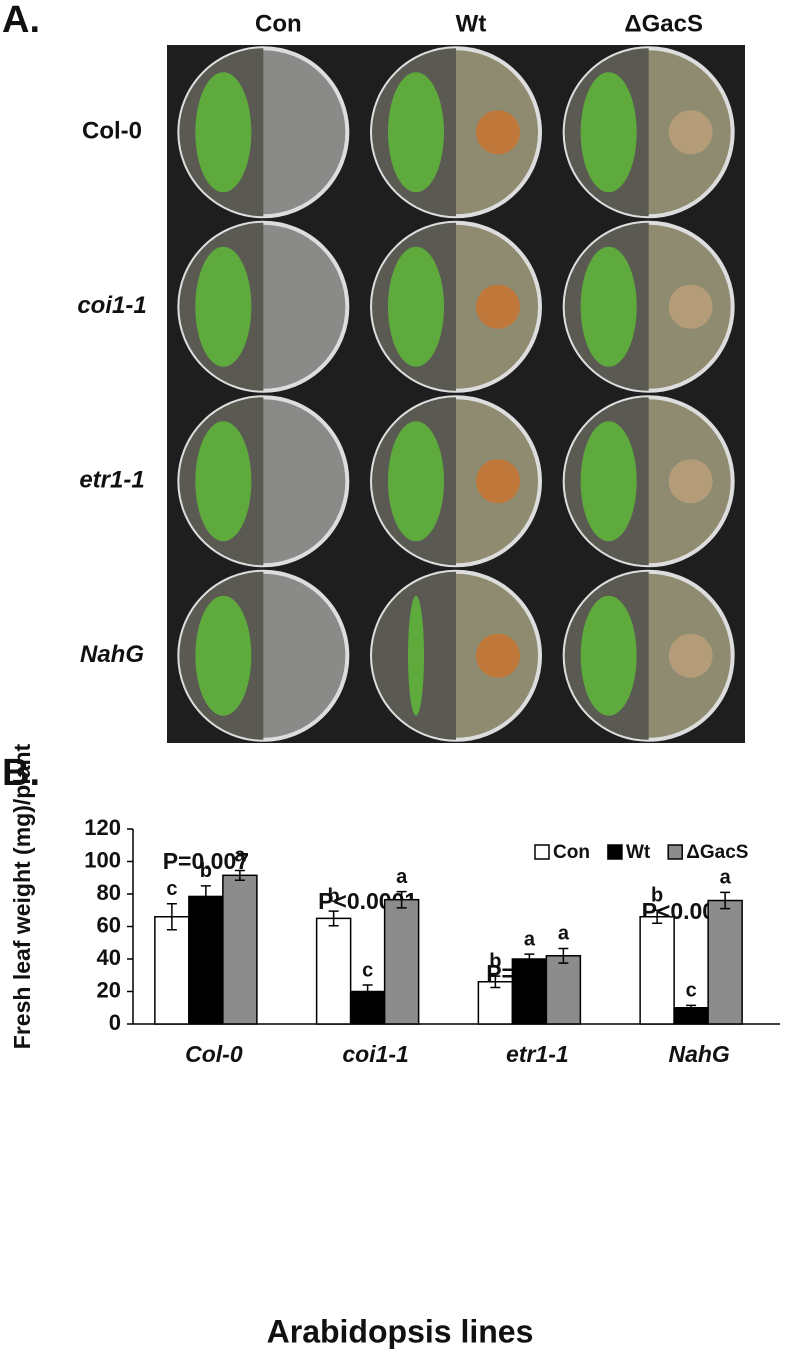 The height and width of the screenshot is (1360, 792). I want to click on x-tick-label: NahG, so click(698, 1054).